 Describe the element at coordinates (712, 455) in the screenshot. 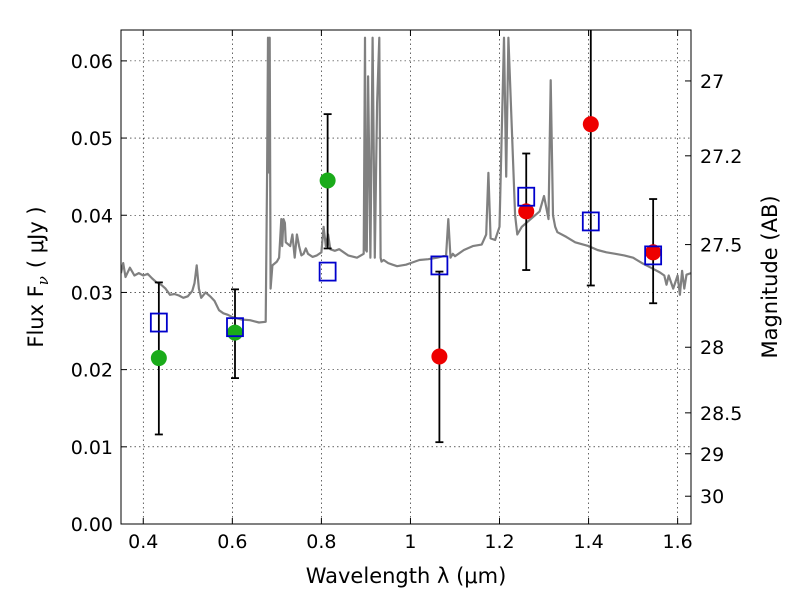

I see `y-right-tick-label: 29` at that location.